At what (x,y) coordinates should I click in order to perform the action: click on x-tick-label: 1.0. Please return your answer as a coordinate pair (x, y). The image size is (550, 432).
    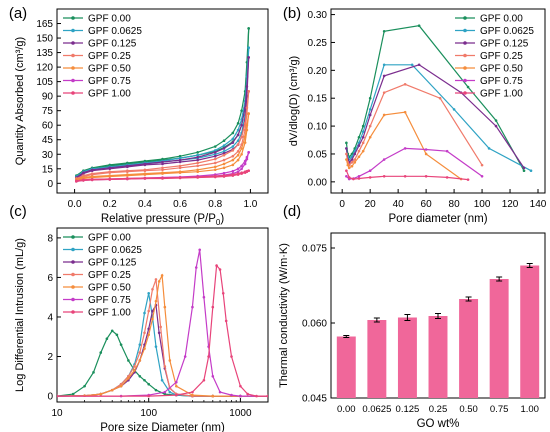
    Looking at the image, I should click on (250, 204).